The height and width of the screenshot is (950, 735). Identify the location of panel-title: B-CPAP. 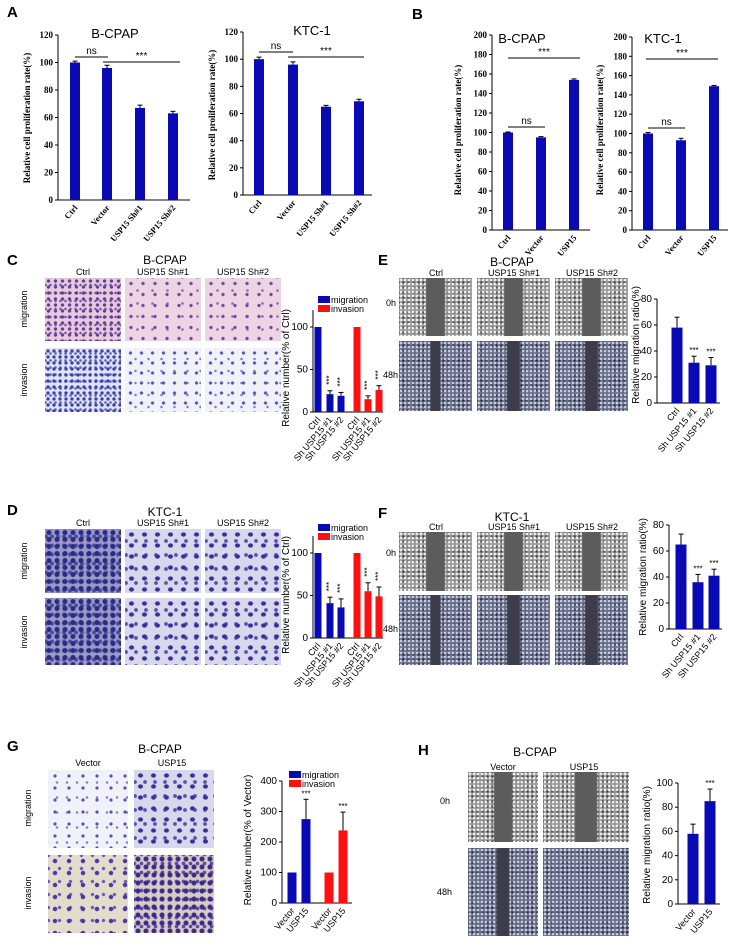
(535, 752).